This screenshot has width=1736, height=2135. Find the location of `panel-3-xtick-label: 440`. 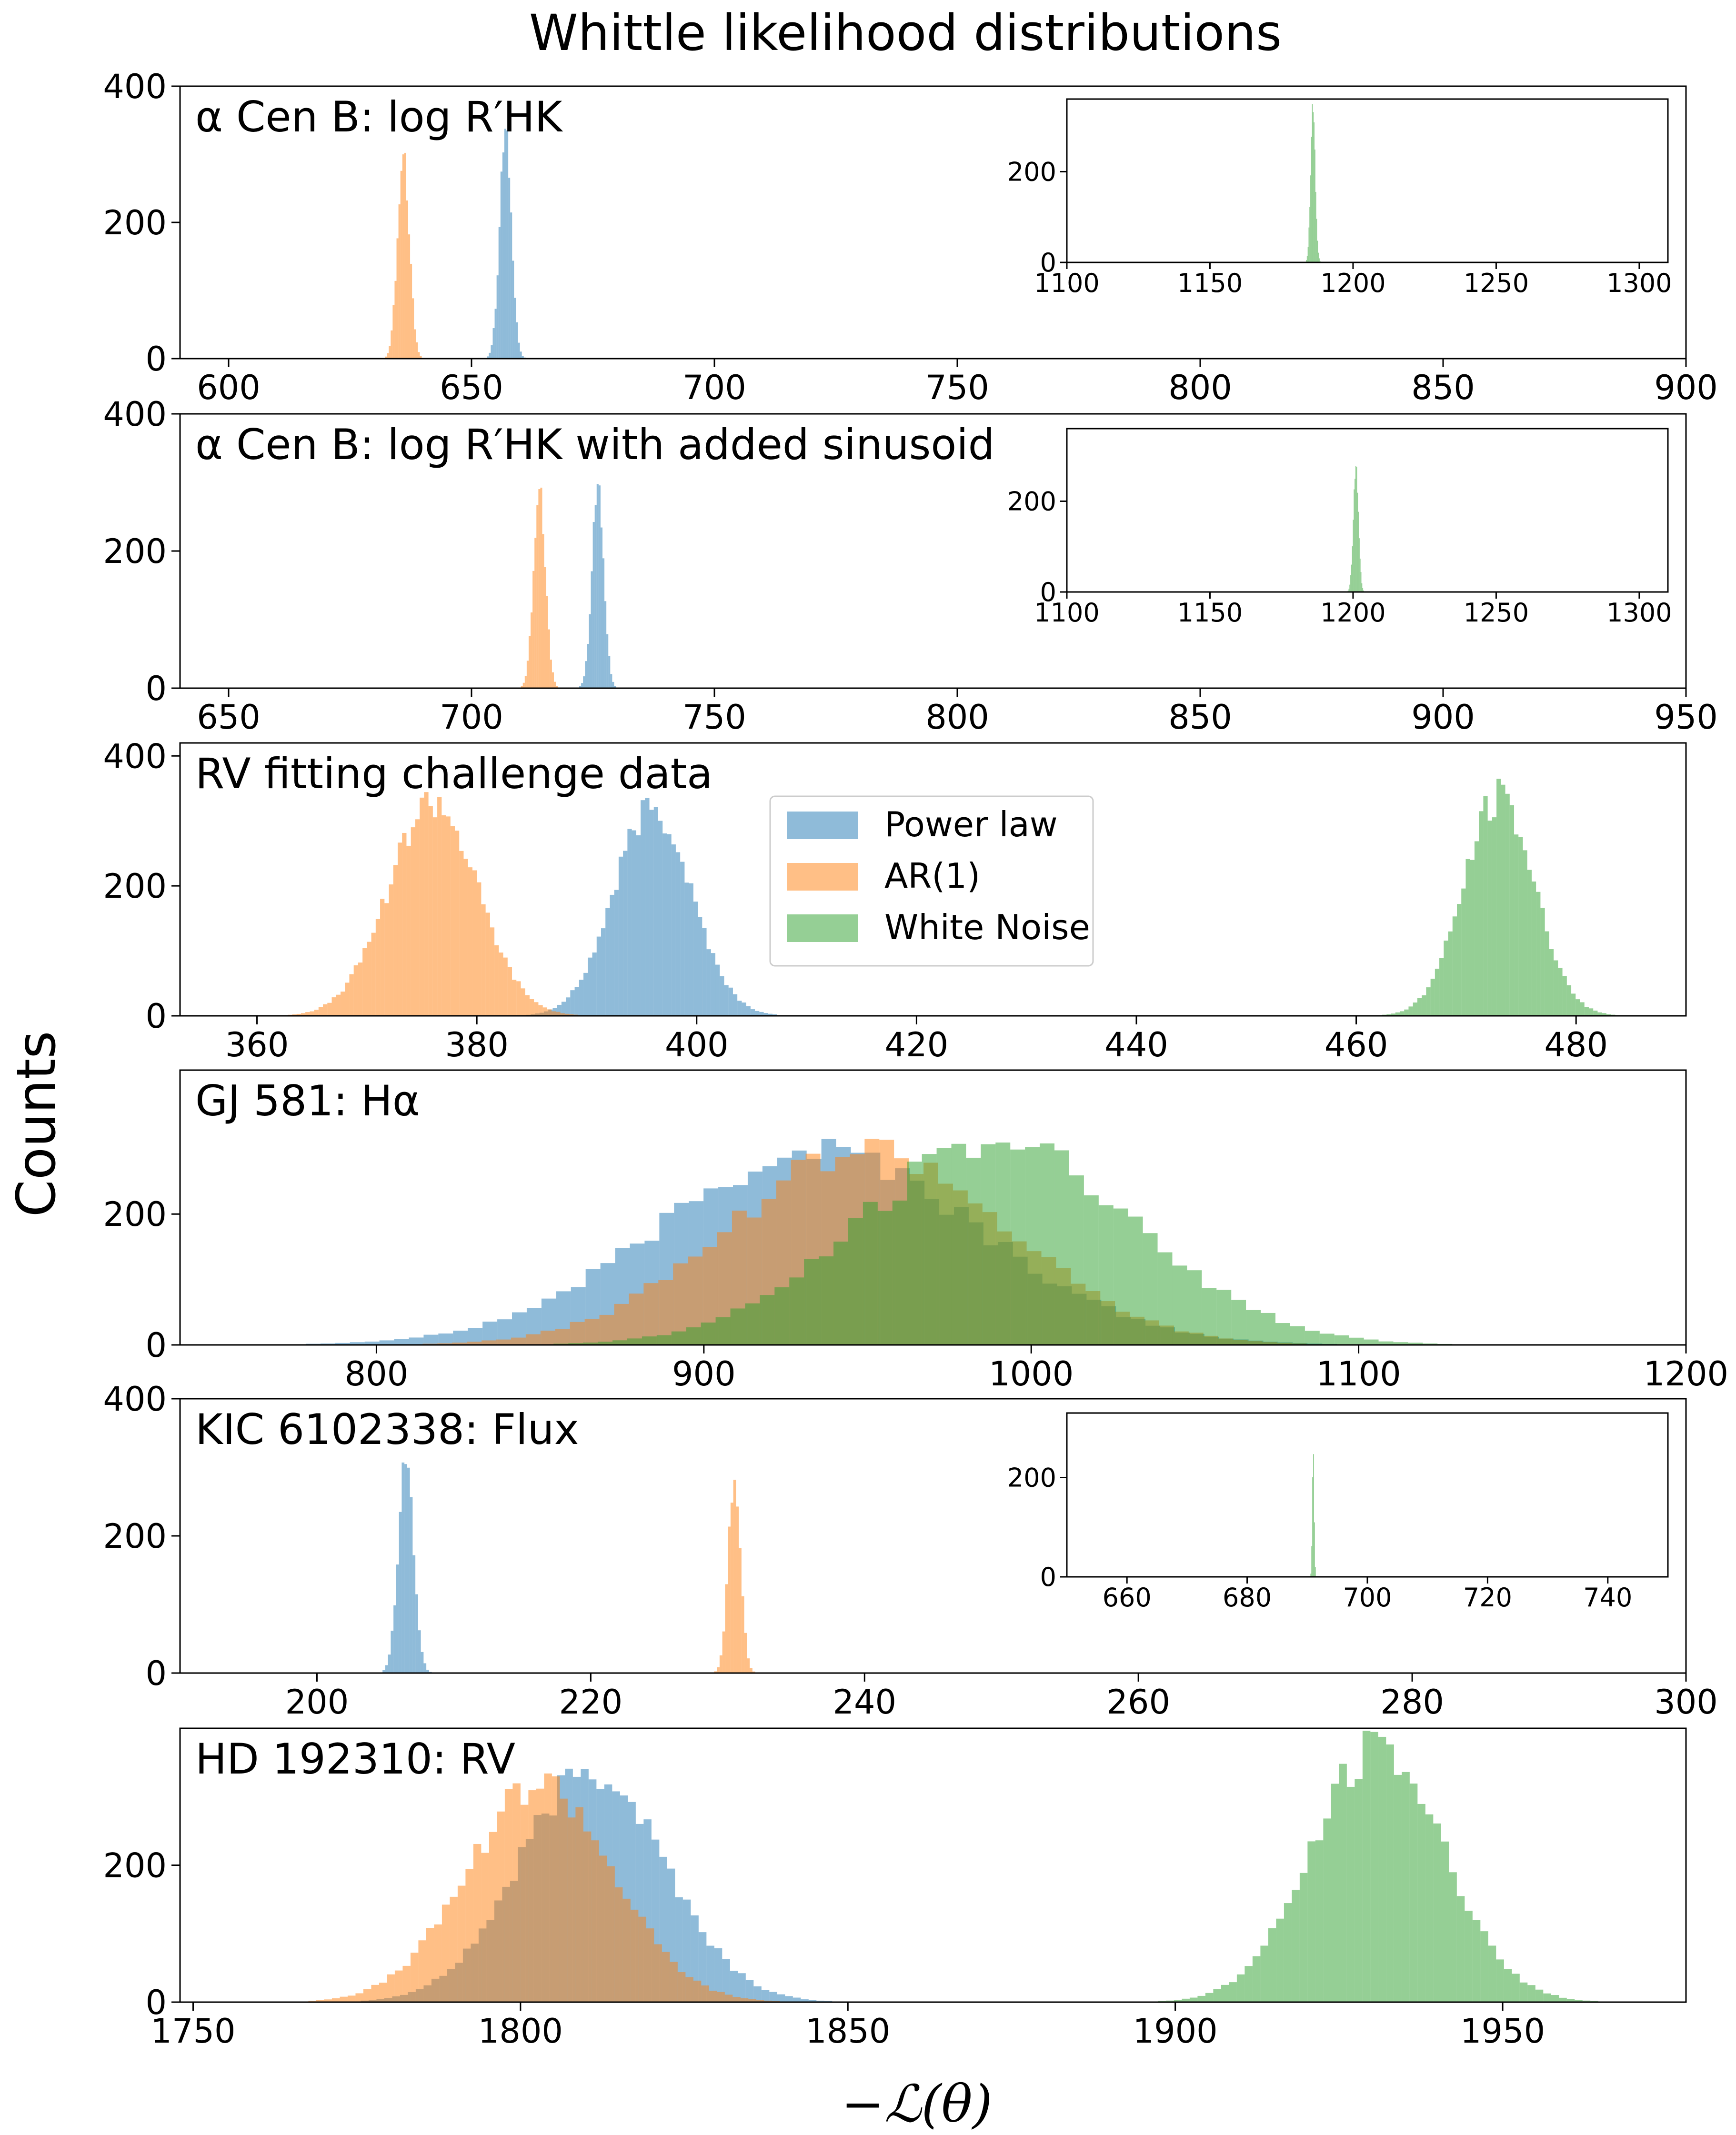

panel-3-xtick-label: 440 is located at coordinates (1136, 1044).